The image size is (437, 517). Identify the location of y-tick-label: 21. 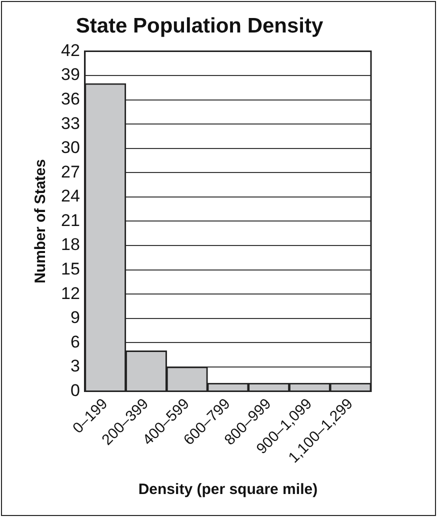
(70, 220).